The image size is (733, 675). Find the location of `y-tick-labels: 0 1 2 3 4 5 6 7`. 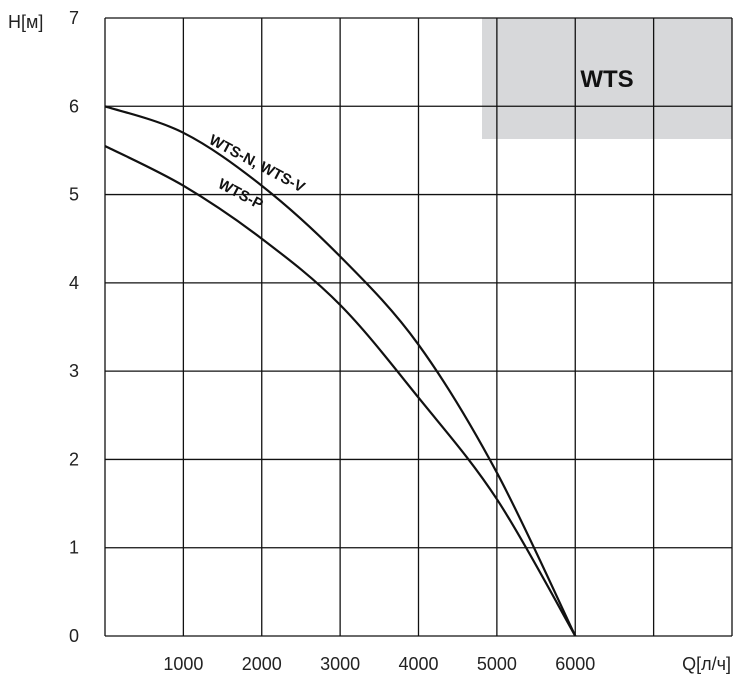

y-tick-labels: 0 1 2 3 4 5 6 7 is located at coordinates (74, 327).